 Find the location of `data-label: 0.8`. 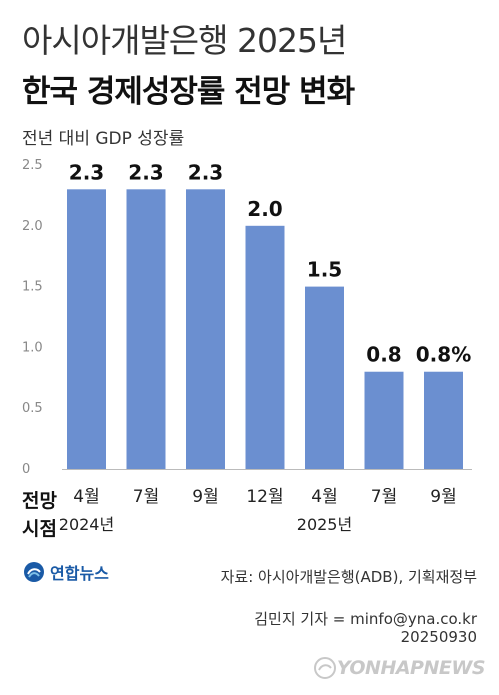

data-label: 0.8 is located at coordinates (383, 355).